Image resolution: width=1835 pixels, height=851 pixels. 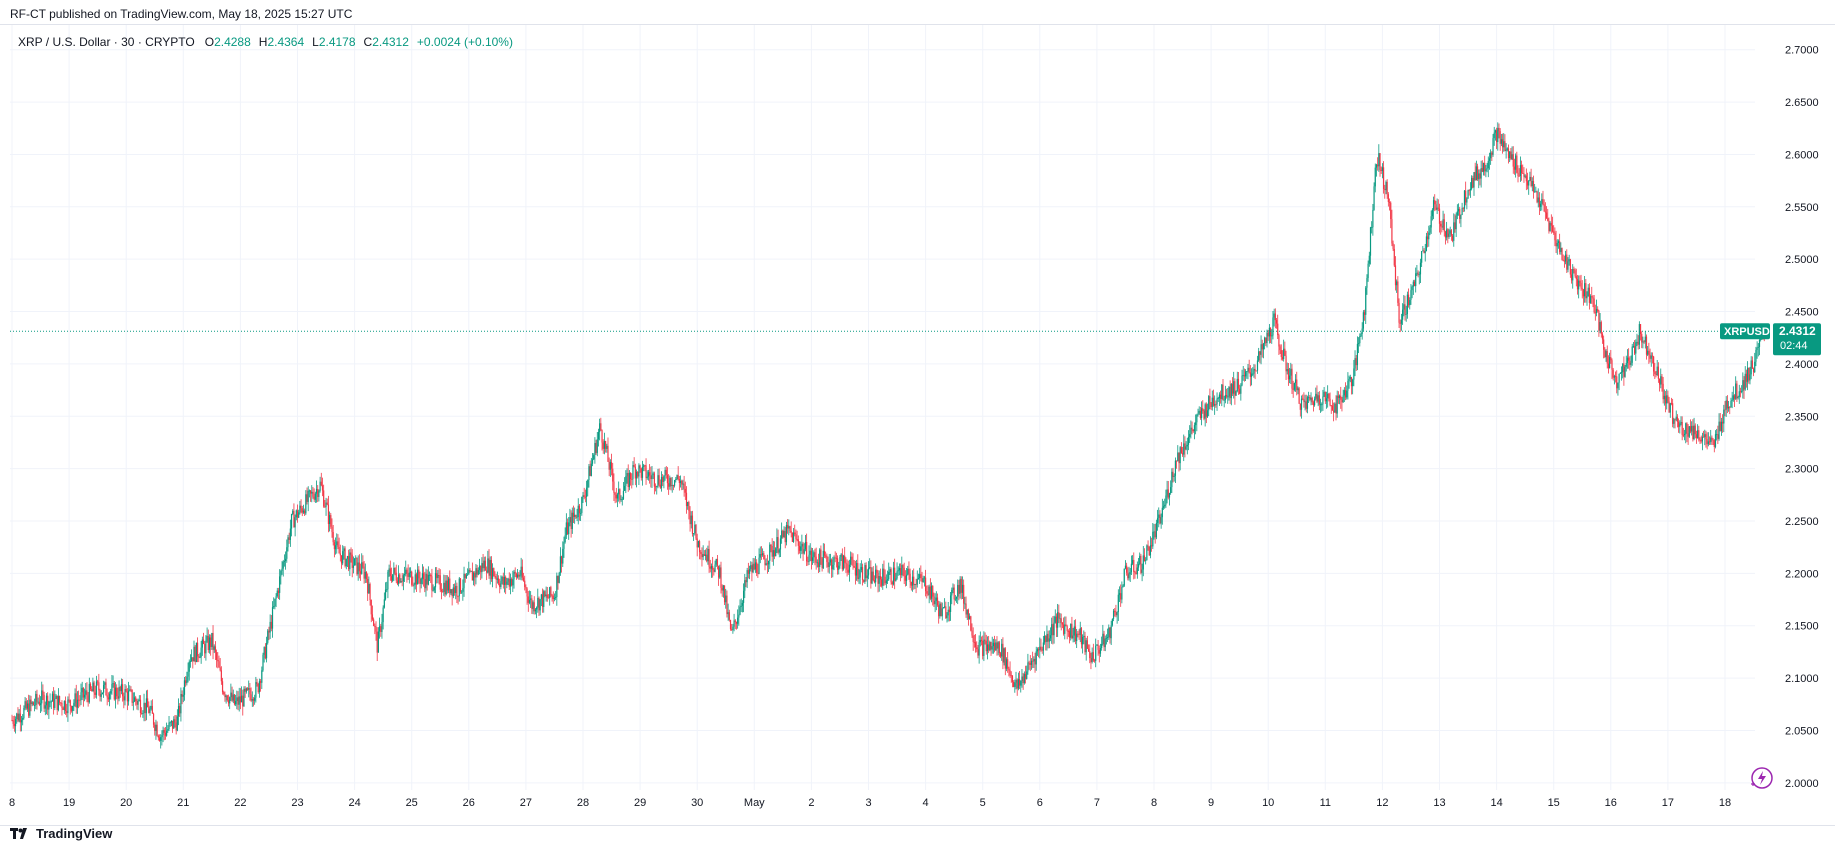 I want to click on legend-open-value: 2.4288, so click(x=232, y=42).